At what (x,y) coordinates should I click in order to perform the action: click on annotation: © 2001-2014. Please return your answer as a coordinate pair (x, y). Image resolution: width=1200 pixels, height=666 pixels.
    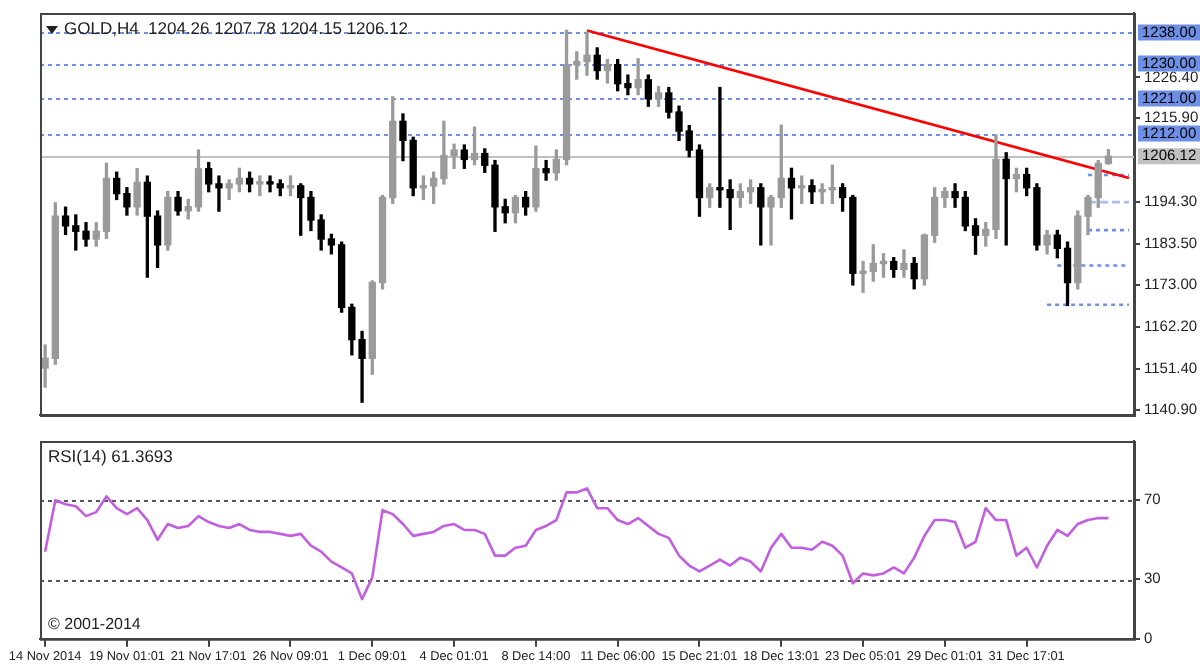
    Looking at the image, I should click on (95, 624).